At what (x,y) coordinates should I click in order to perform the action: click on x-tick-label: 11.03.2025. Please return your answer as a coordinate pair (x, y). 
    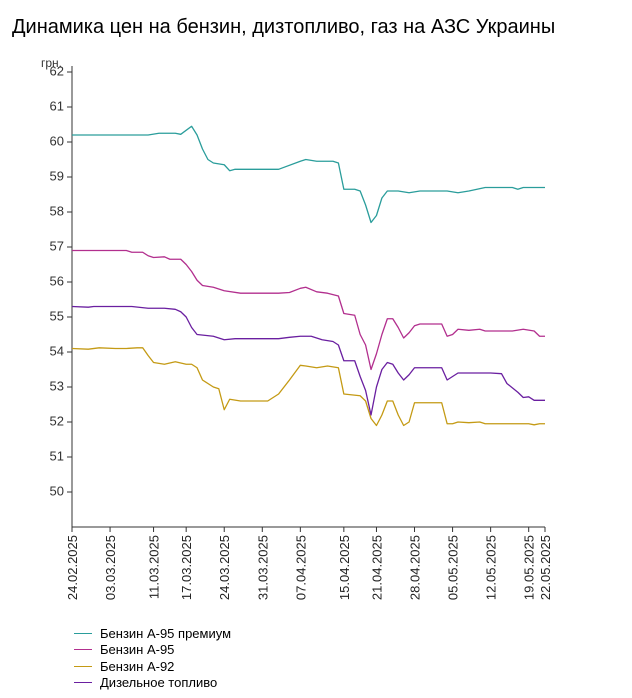
    Looking at the image, I should click on (154, 567).